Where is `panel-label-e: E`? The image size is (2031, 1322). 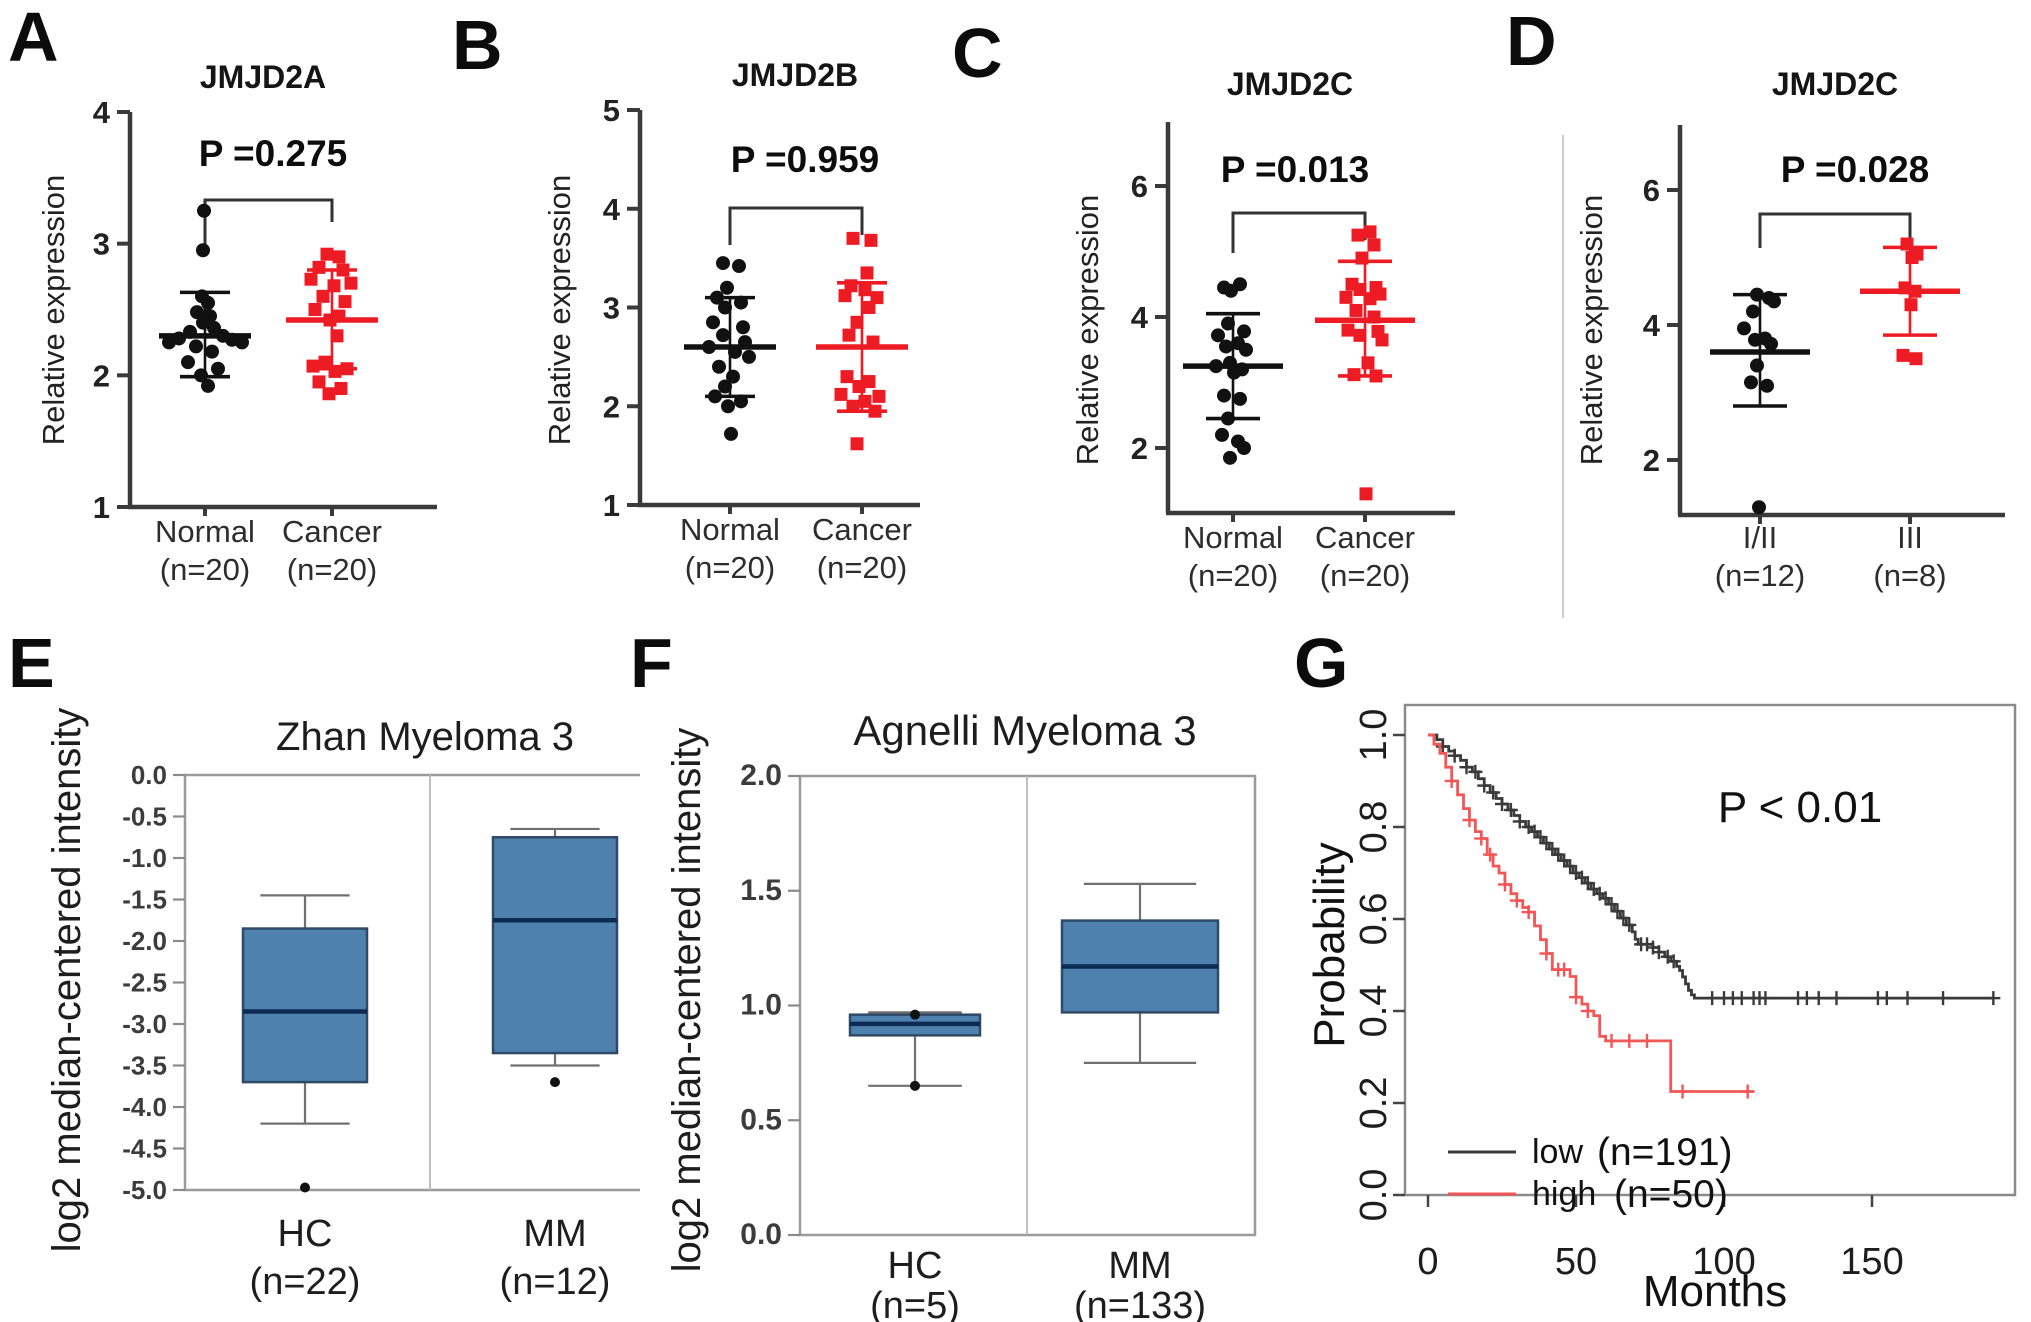
panel-label-e: E is located at coordinates (32, 663).